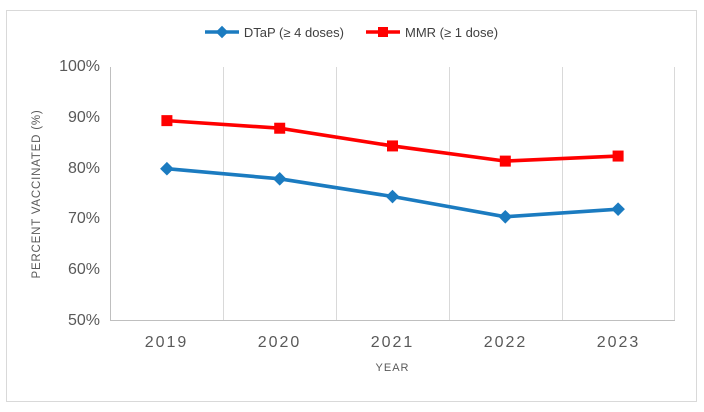  I want to click on legend-item: MMR (≥ 1 dose), so click(432, 32).